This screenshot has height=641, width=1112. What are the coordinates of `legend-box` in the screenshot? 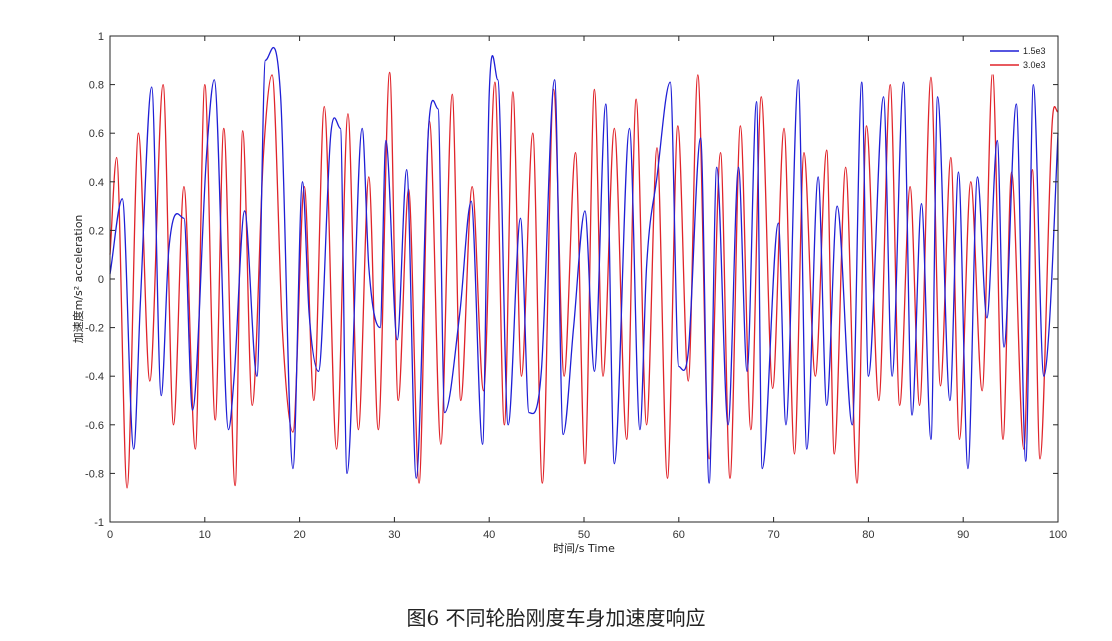 It's located at (1019, 59).